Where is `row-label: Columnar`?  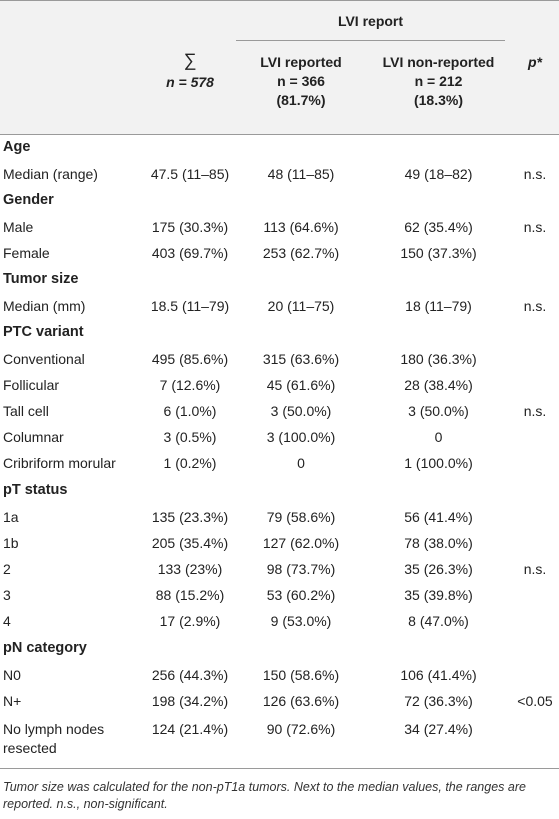
row-label: Columnar is located at coordinates (33, 437).